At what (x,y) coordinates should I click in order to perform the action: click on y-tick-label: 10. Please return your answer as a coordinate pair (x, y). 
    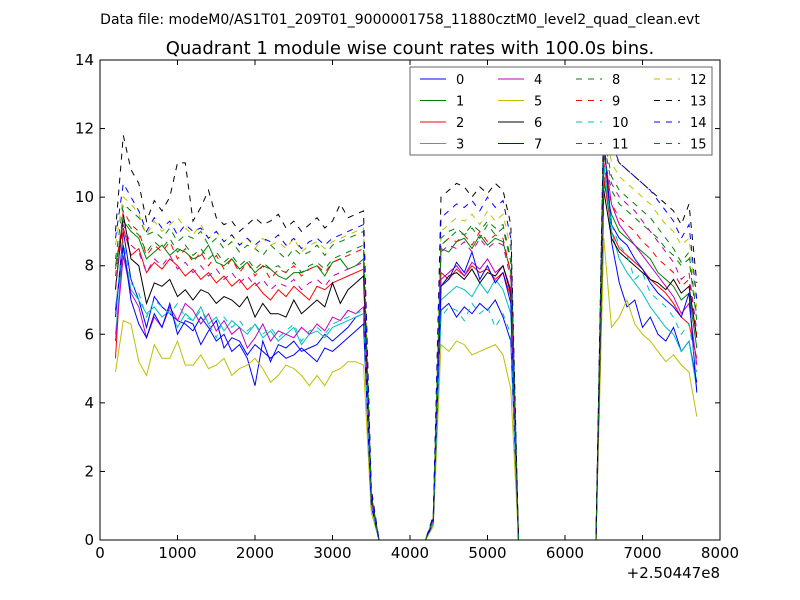
    Looking at the image, I should click on (84, 197).